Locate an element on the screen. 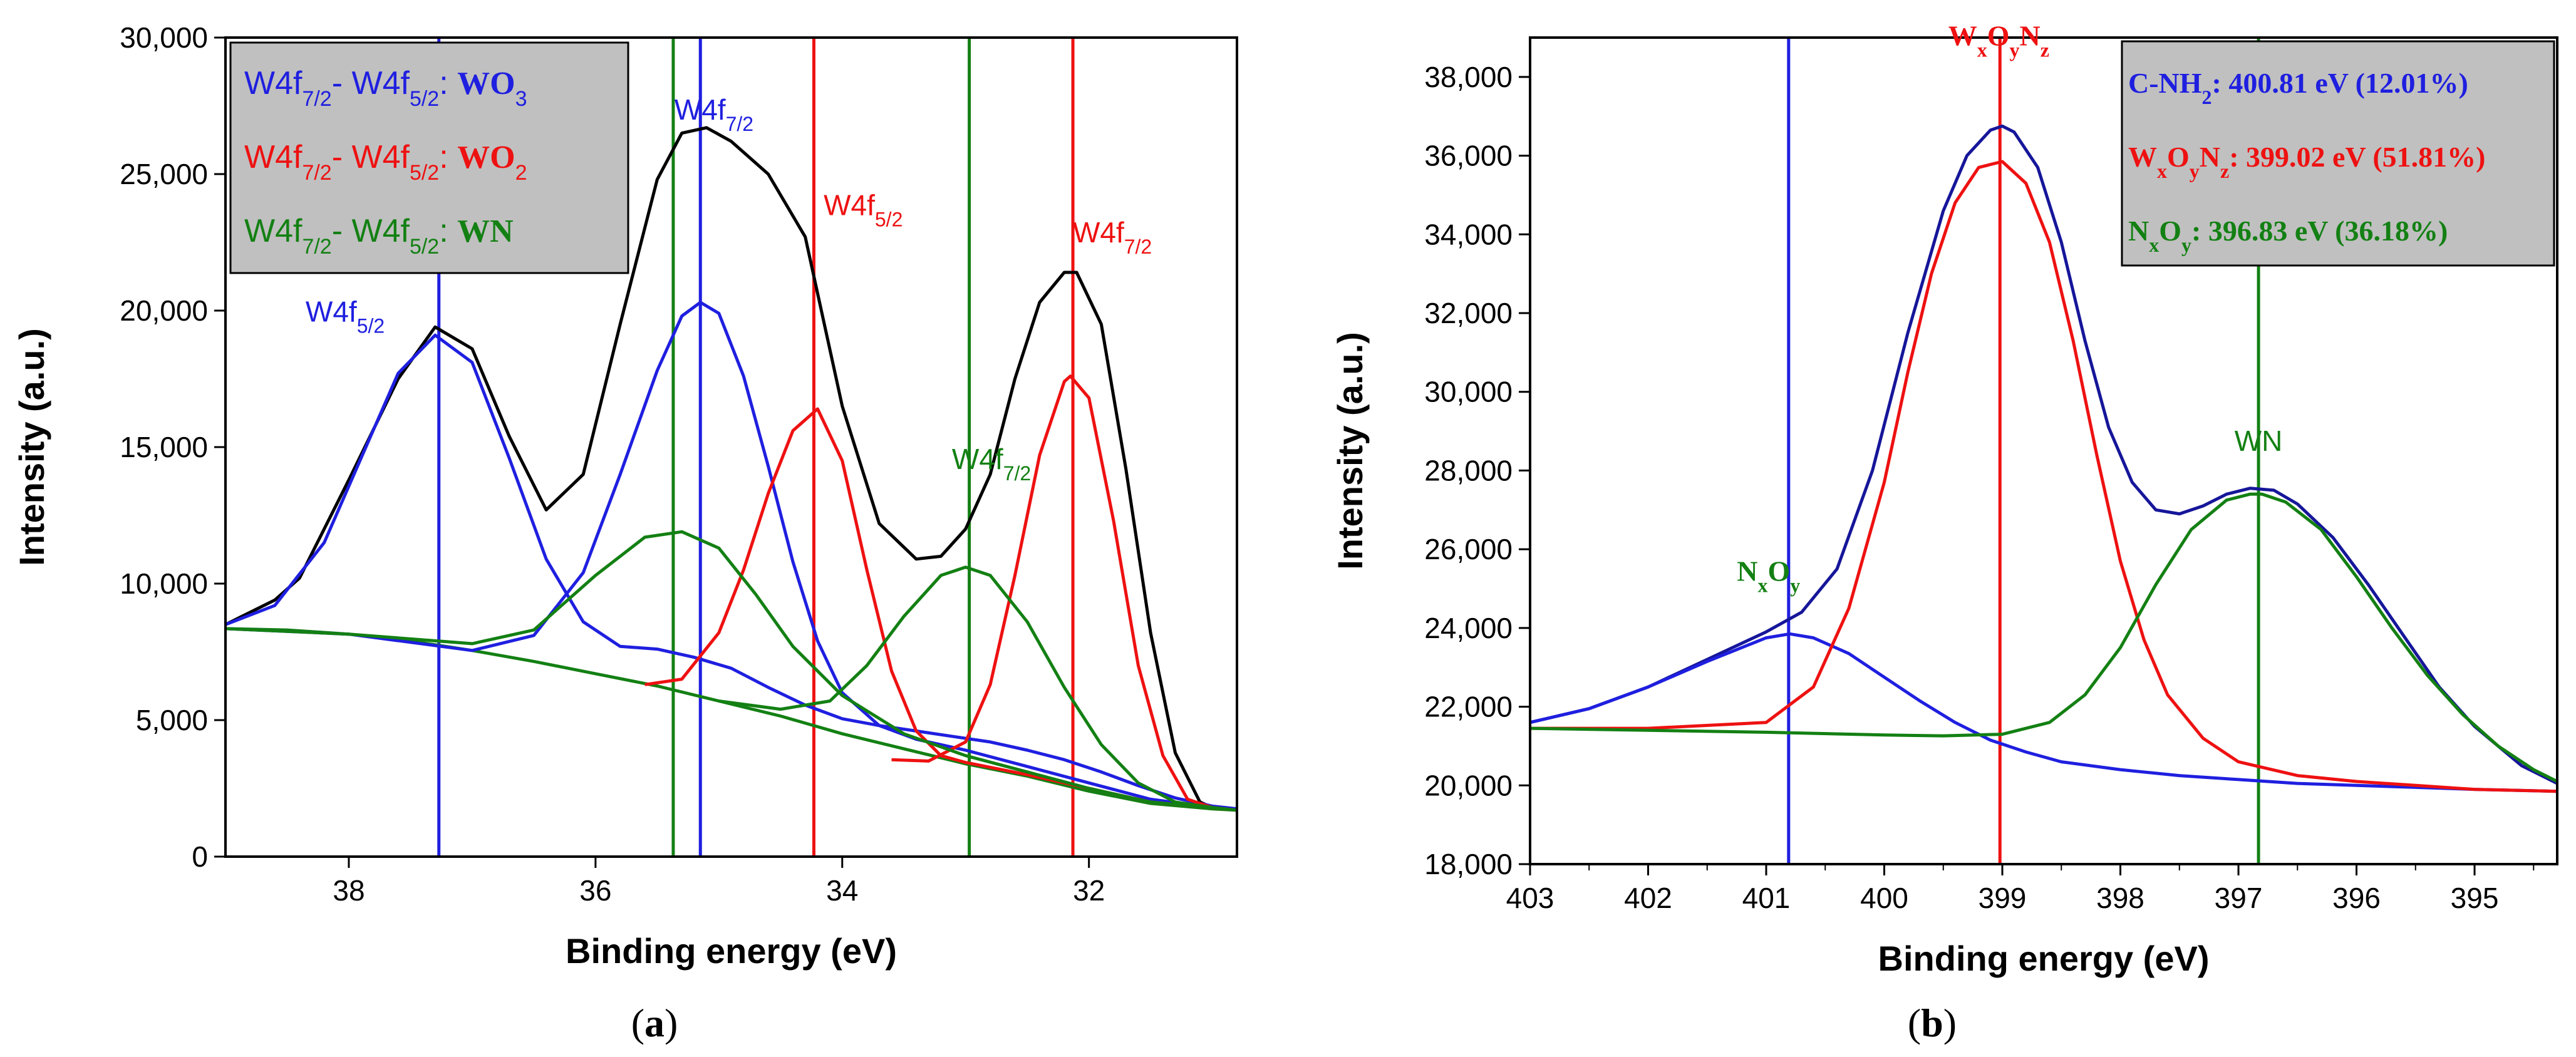  caption-letter: a is located at coordinates (654, 1023).